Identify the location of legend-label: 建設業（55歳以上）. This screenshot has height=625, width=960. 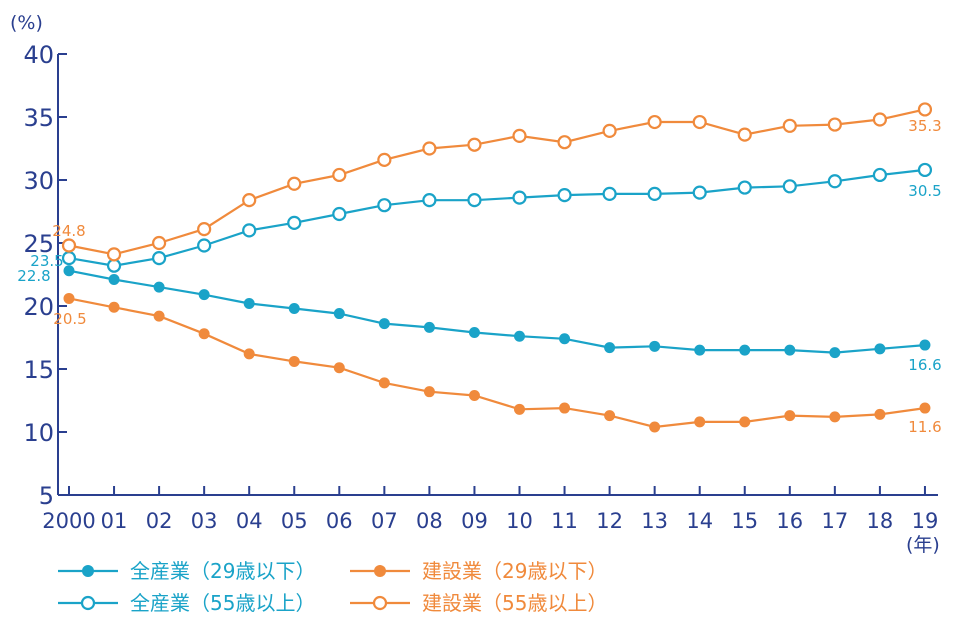
(514, 603).